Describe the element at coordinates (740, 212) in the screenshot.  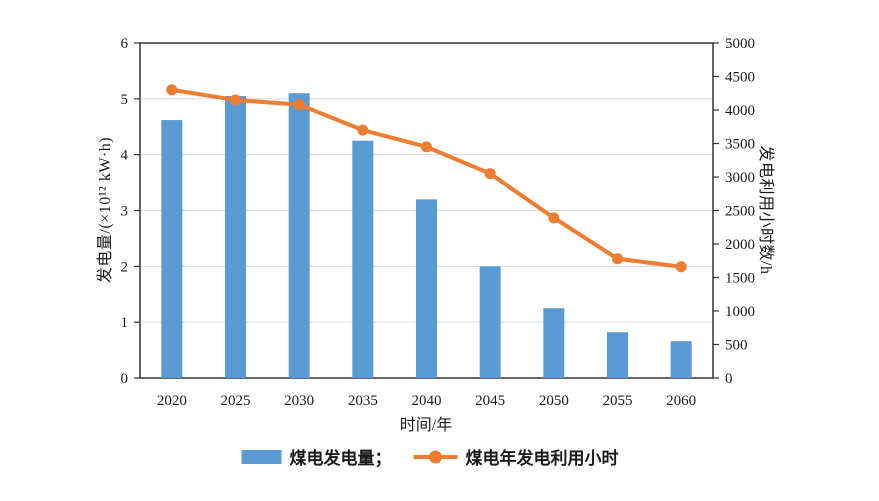
I see `y-right-tick-label: 2500` at that location.